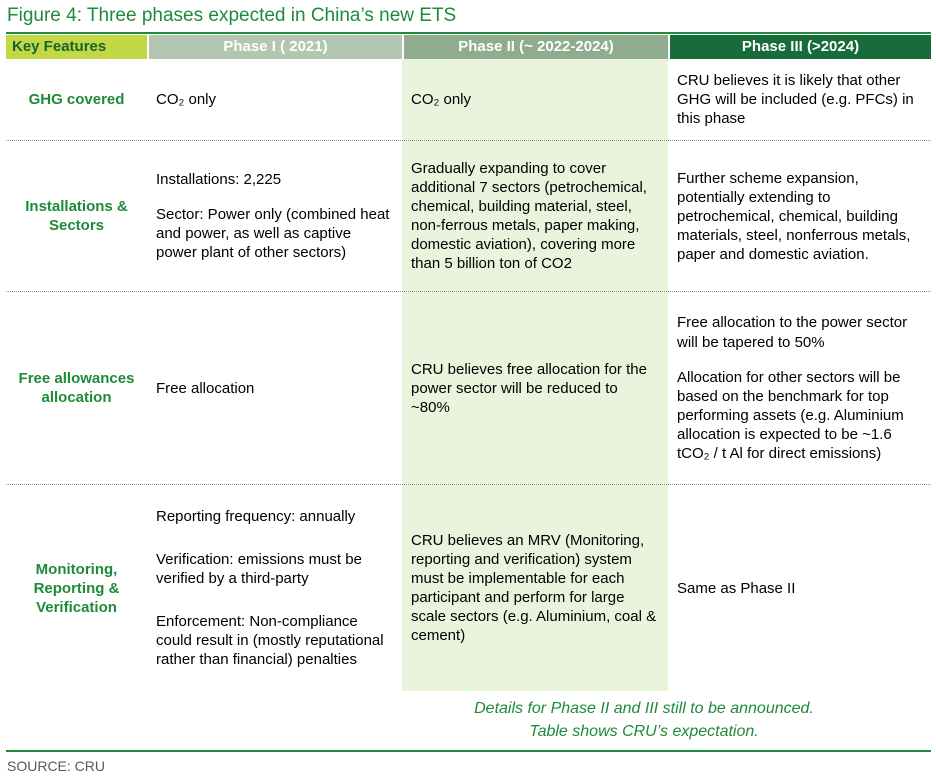 The width and height of the screenshot is (936, 778). I want to click on cell-phase1: CO₂ only, so click(274, 99).